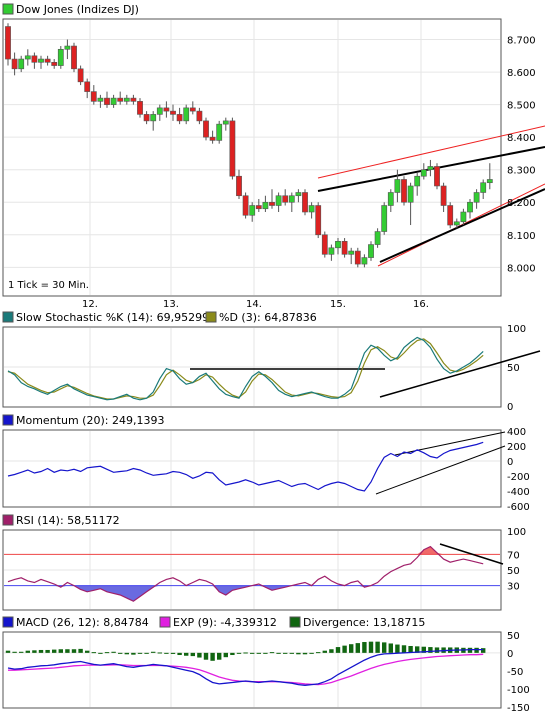  What do you see at coordinates (440, 470) in the screenshot?
I see `momentum-trendline-lower` at bounding box center [440, 470].